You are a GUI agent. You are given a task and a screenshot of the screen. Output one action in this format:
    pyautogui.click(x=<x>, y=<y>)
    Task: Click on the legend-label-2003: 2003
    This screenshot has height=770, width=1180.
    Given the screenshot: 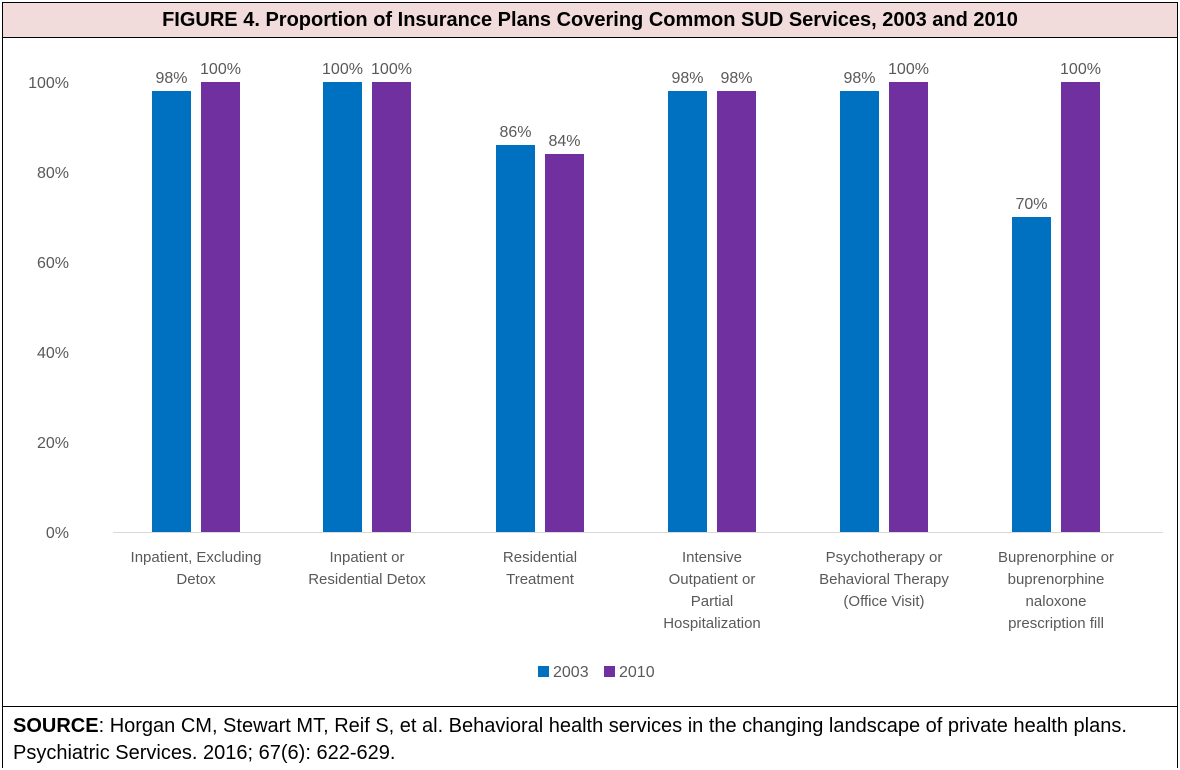 What is the action you would take?
    pyautogui.click(x=571, y=672)
    